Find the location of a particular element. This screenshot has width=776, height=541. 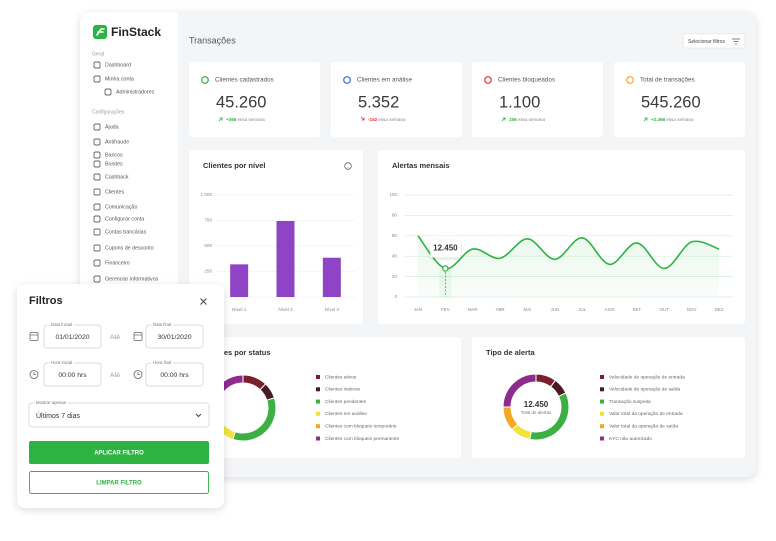

filter-icon is located at coordinates (736, 41).